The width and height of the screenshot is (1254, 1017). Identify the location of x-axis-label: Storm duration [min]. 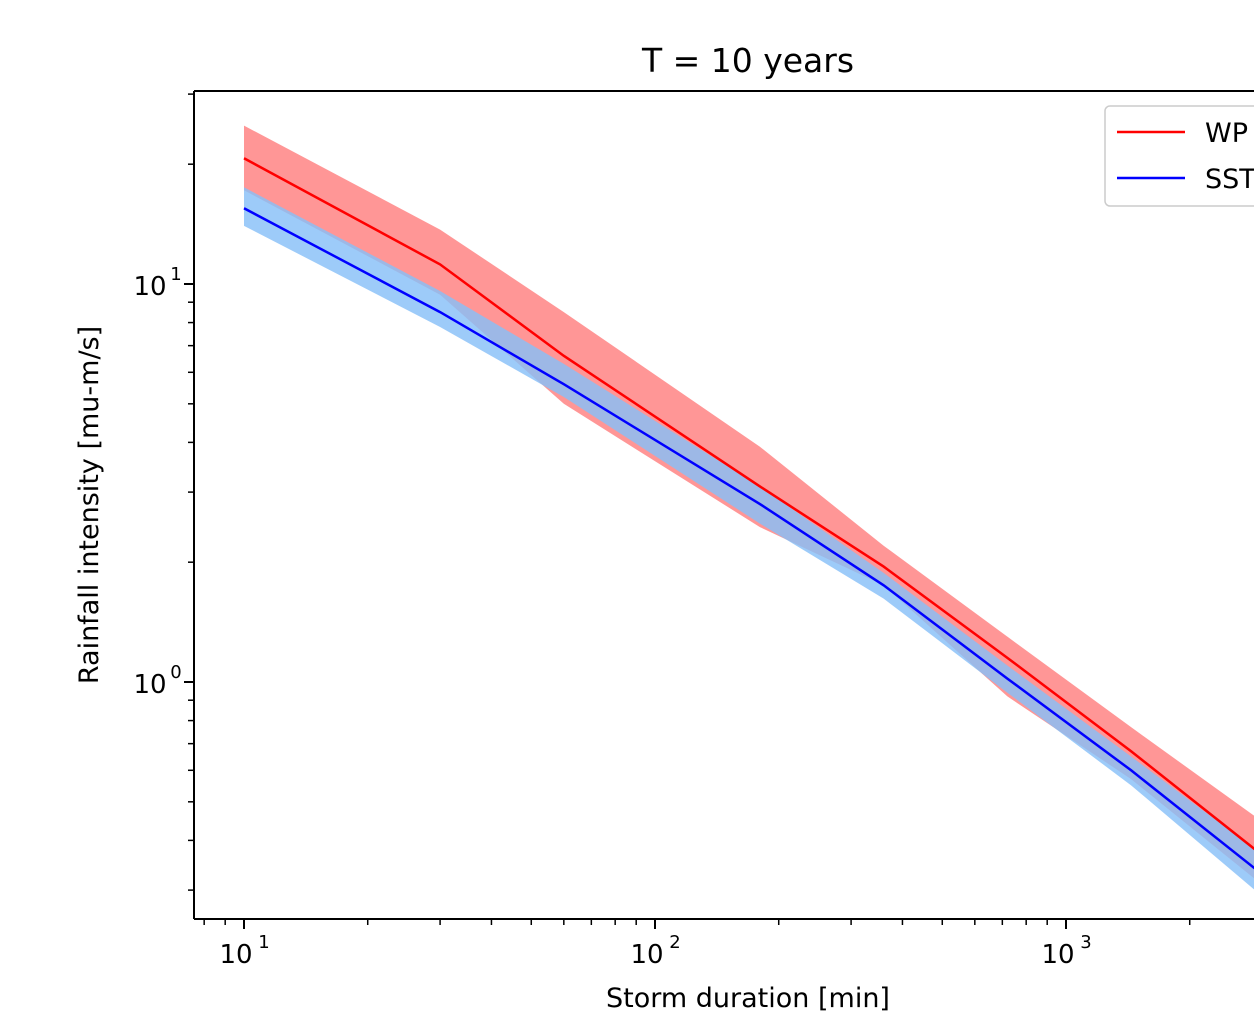
(748, 998).